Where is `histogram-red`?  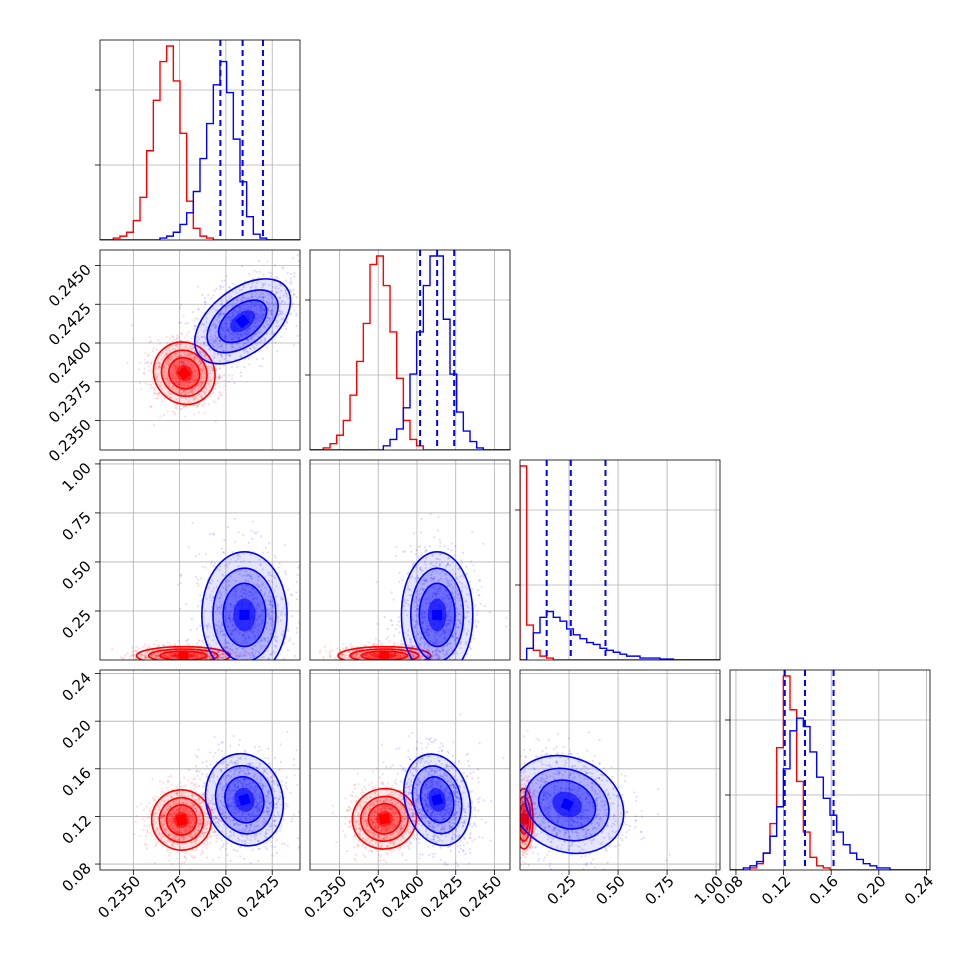
histogram-red is located at coordinates (830, 772).